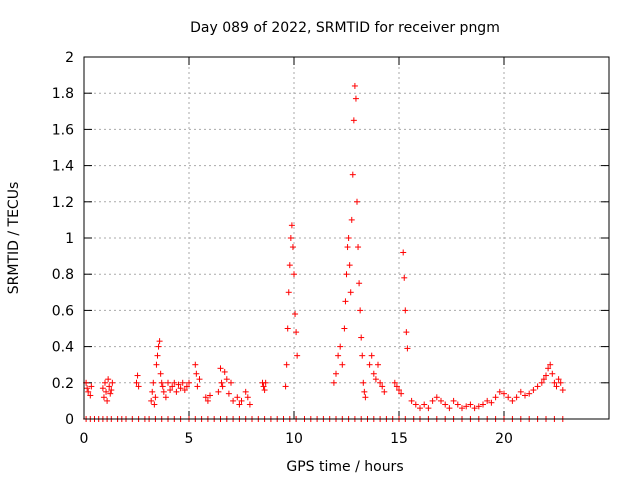 This screenshot has height=480, width=640. I want to click on x-tick-label: 0, so click(84, 439).